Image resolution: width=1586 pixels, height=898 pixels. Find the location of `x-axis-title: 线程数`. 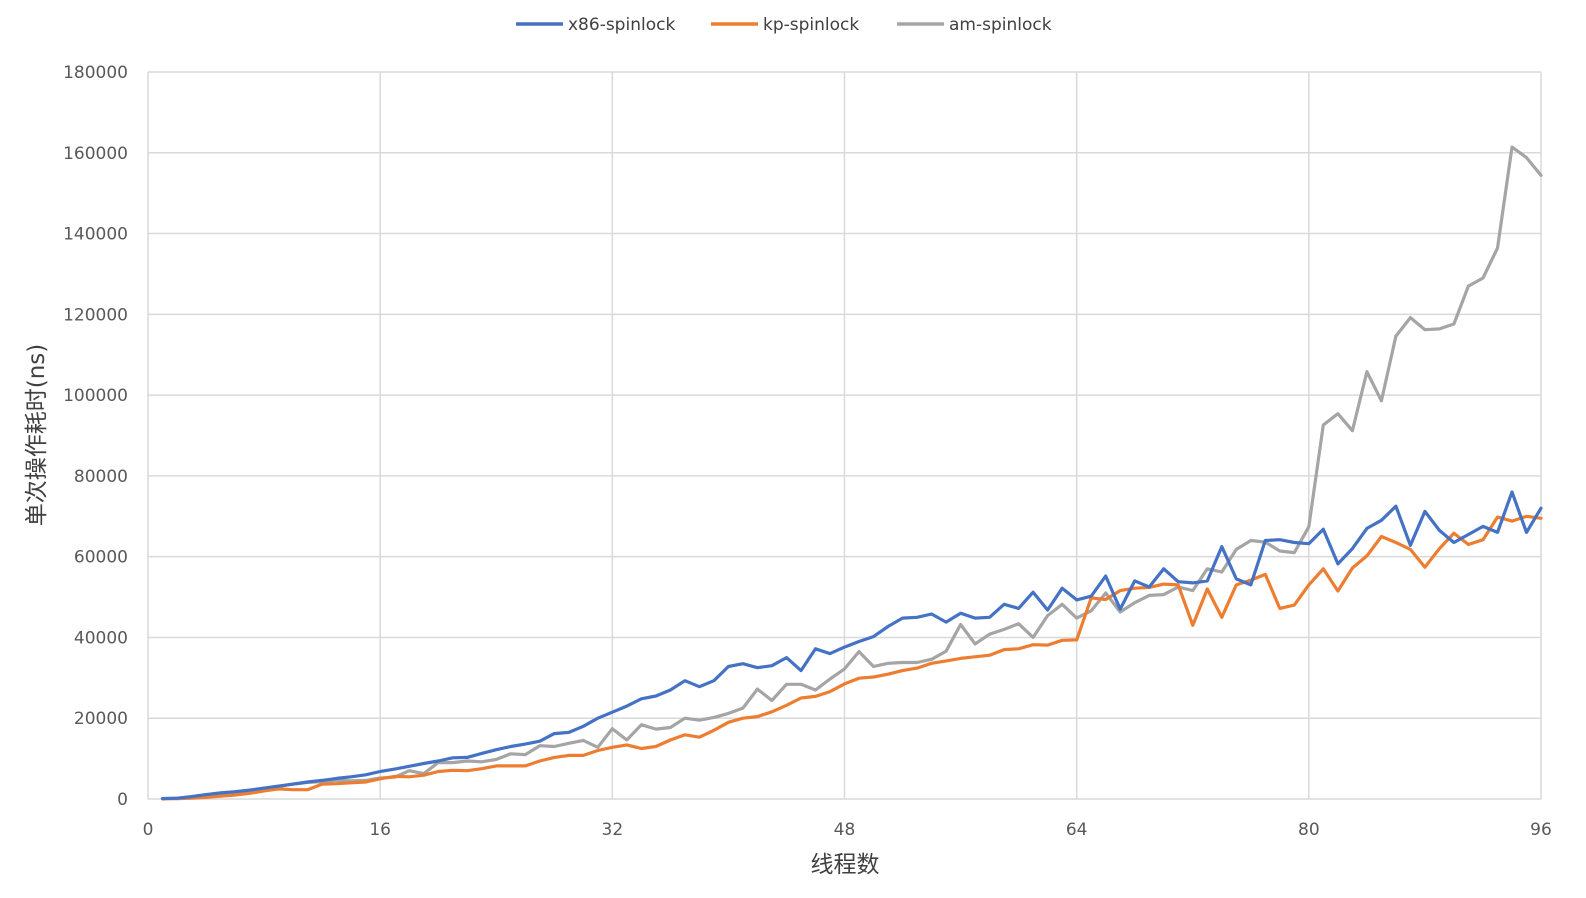

x-axis-title: 线程数 is located at coordinates (845, 865).